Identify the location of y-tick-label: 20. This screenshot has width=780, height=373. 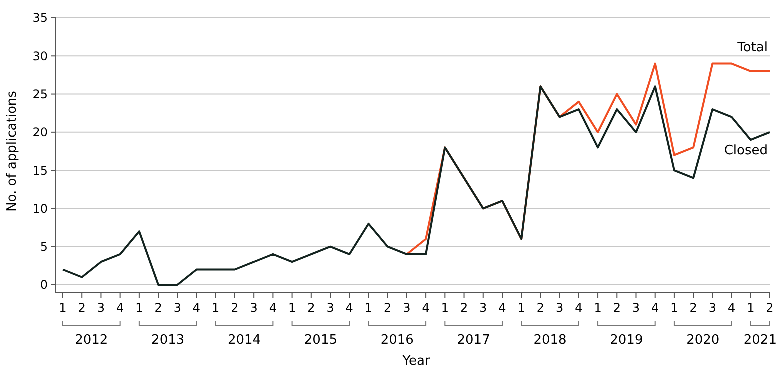
(40, 133).